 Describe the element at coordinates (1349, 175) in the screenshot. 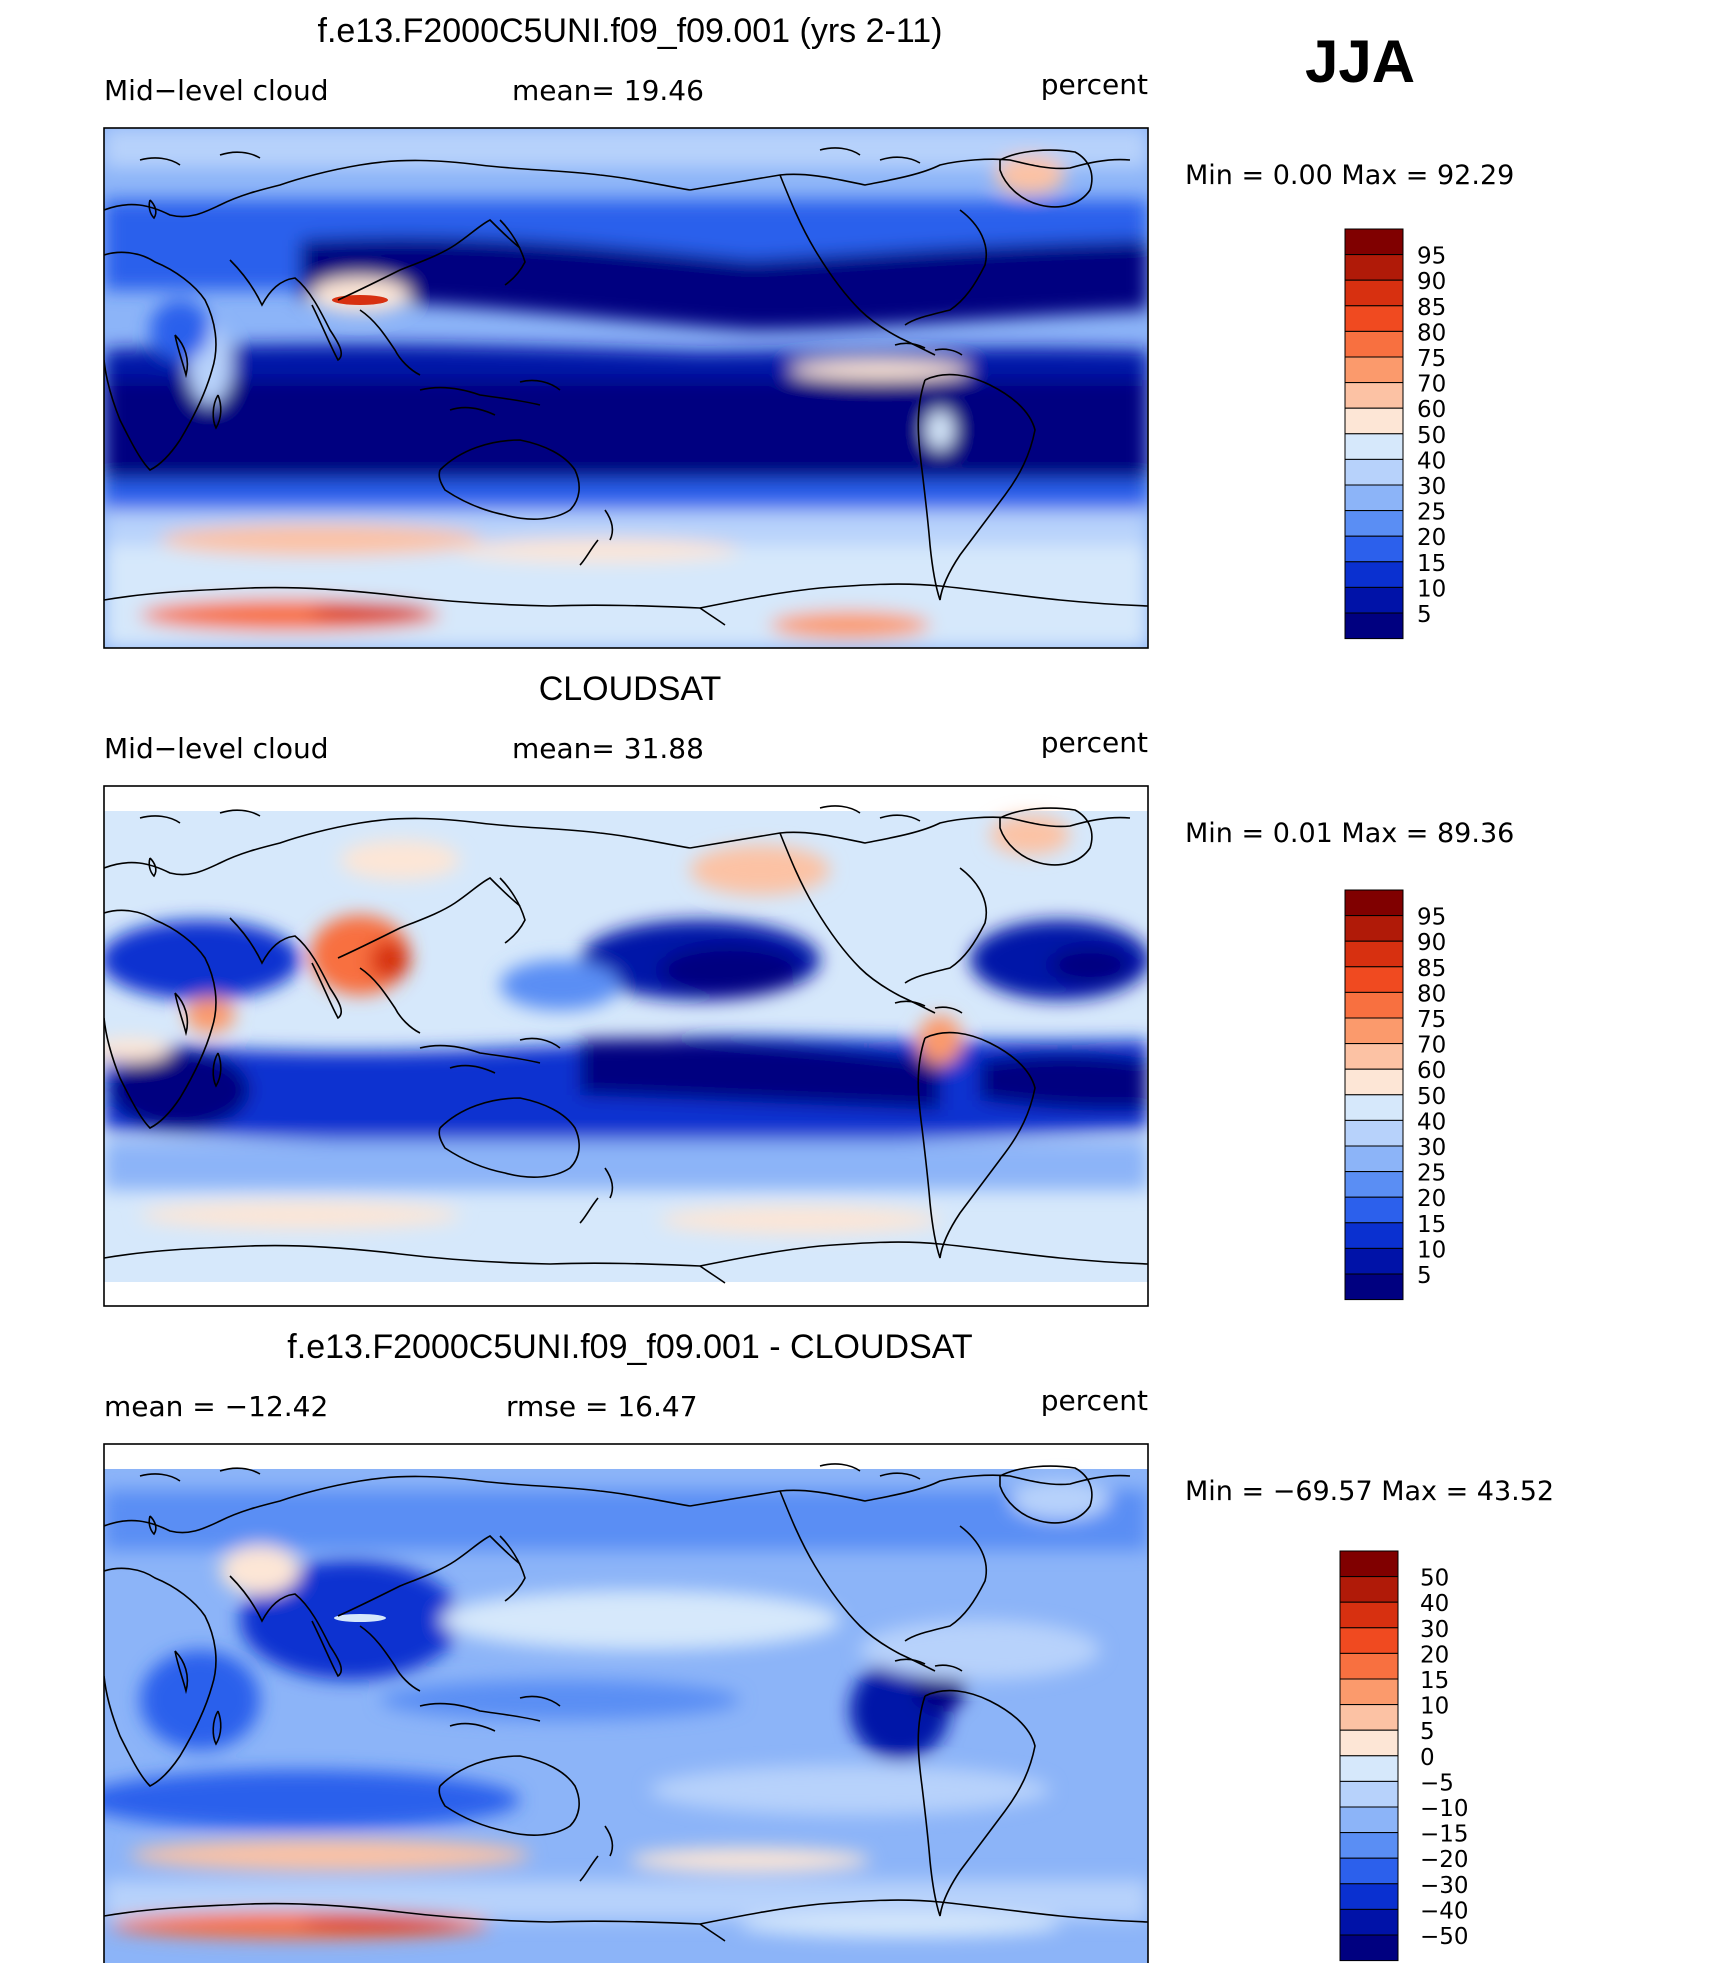

I see `minmax-label: Min = 0.00 Max = 92.29` at that location.